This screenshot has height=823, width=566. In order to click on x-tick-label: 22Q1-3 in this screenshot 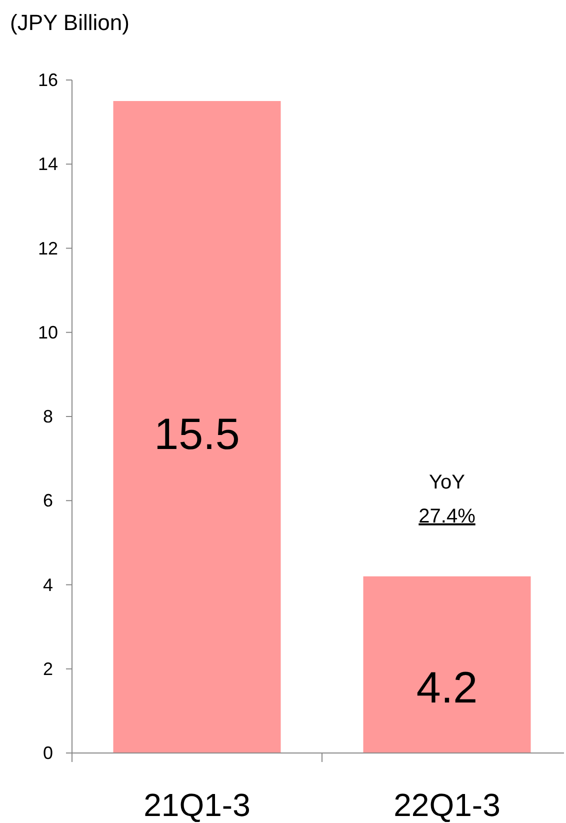, I will do `click(447, 805)`.